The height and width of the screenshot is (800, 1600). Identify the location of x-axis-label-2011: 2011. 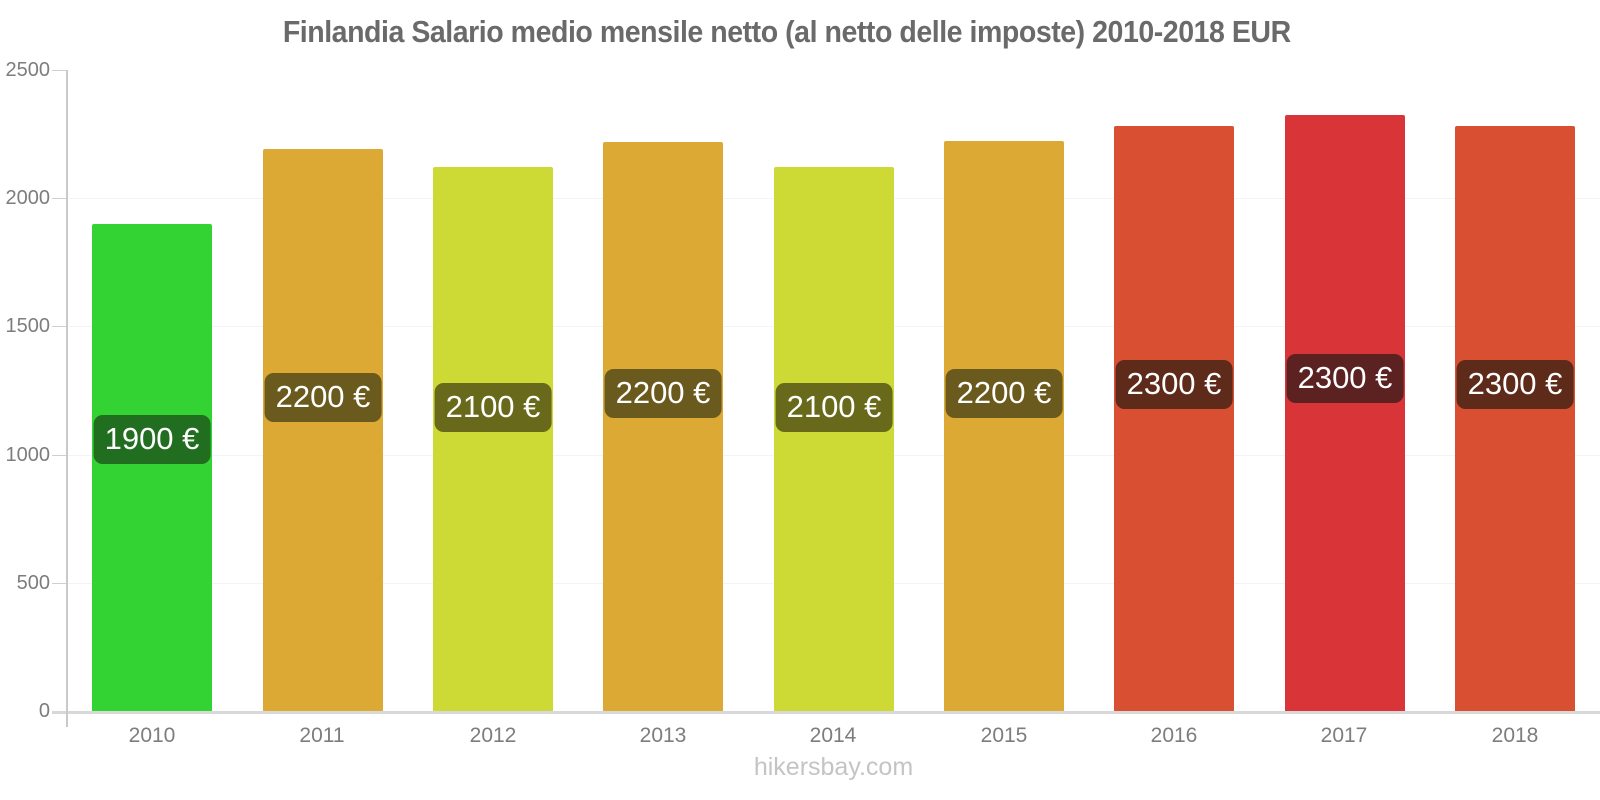
(322, 735).